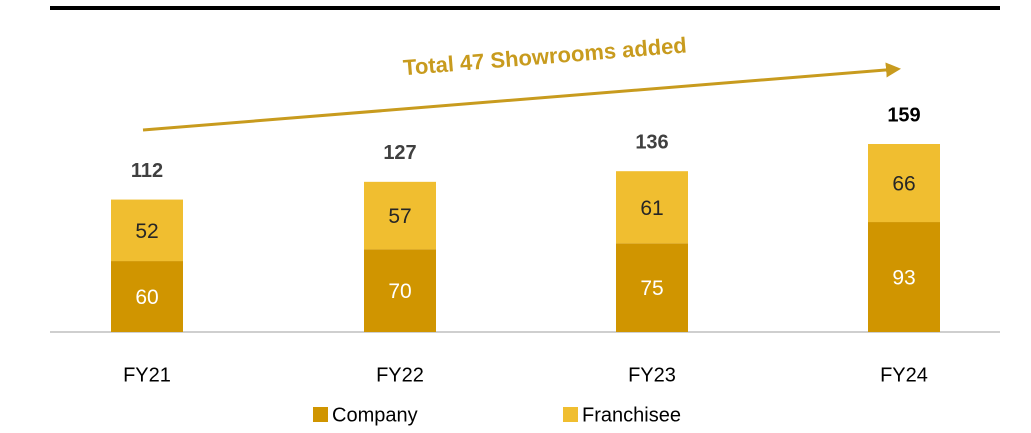 The height and width of the screenshot is (433, 1031). I want to click on value-label: 60, so click(146, 297).